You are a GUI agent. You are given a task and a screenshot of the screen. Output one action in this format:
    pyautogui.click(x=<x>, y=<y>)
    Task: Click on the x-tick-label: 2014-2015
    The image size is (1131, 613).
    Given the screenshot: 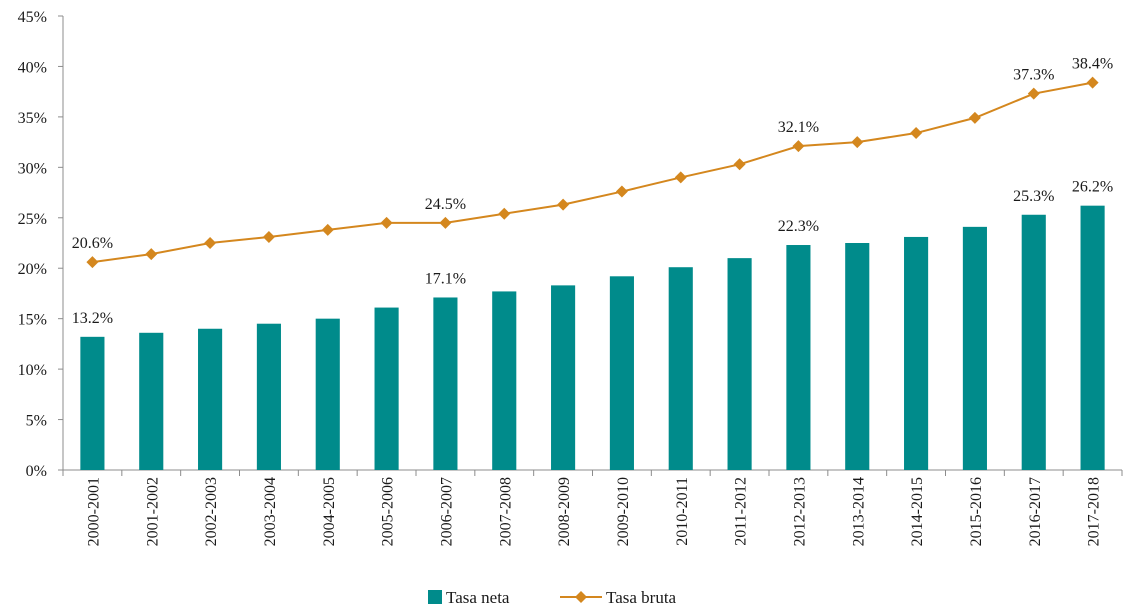 What is the action you would take?
    pyautogui.click(x=917, y=511)
    